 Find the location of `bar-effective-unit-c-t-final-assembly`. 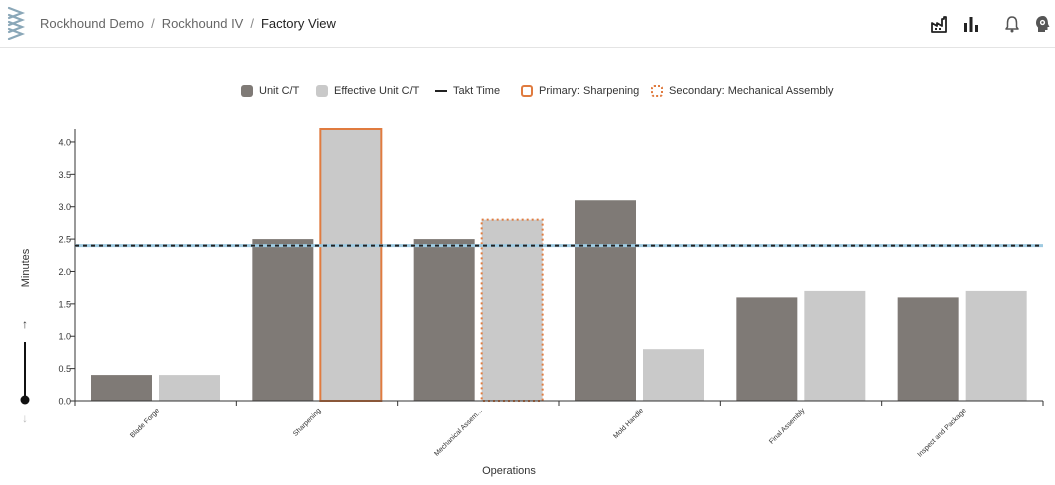

bar-effective-unit-c-t-final-assembly is located at coordinates (835, 345).